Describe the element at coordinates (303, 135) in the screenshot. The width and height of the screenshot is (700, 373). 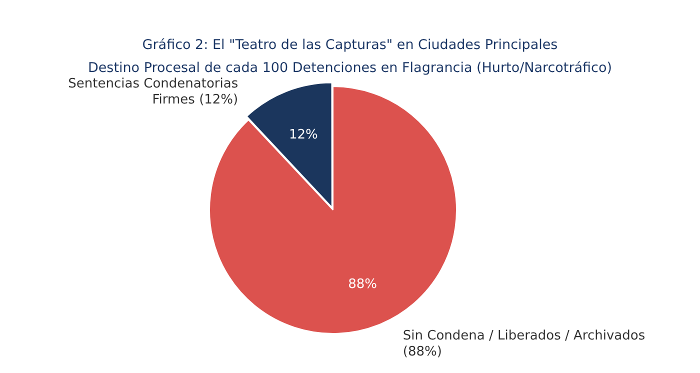
I see `data-label: 12%` at that location.